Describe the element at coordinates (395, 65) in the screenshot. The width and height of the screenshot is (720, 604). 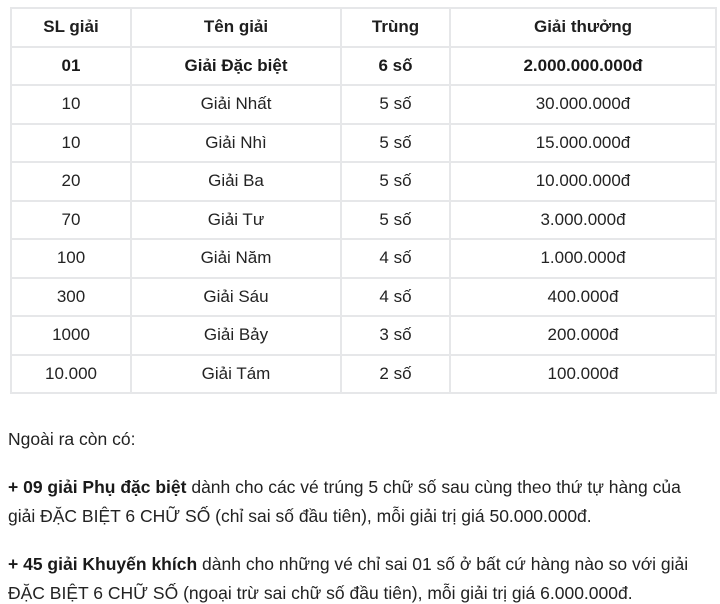
I see `cell-trung: 6 số` at that location.